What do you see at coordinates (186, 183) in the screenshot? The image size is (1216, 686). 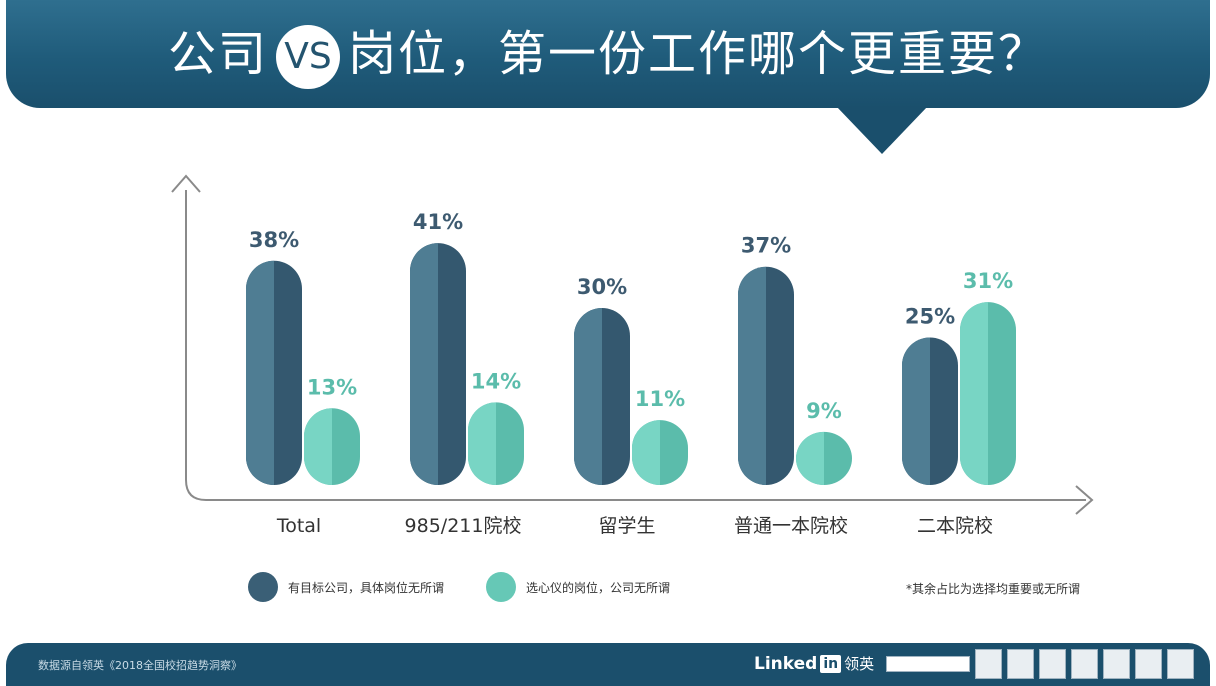 I see `y-axis-arrow` at bounding box center [186, 183].